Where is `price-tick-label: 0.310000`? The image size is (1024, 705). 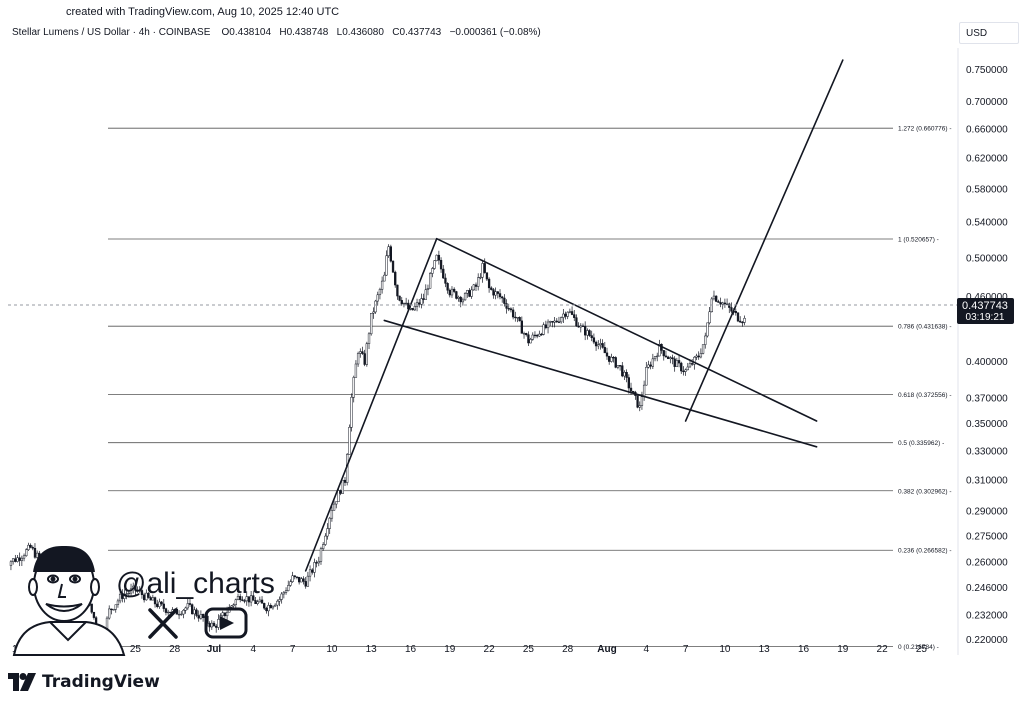 price-tick-label: 0.310000 is located at coordinates (987, 481).